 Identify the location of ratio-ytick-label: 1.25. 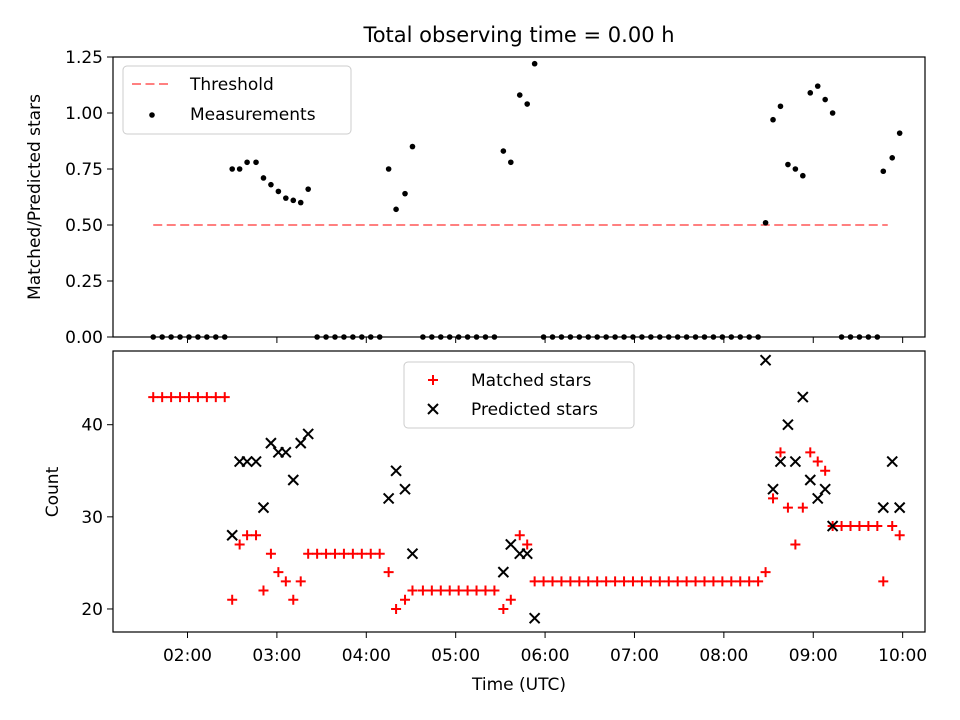
(84, 58).